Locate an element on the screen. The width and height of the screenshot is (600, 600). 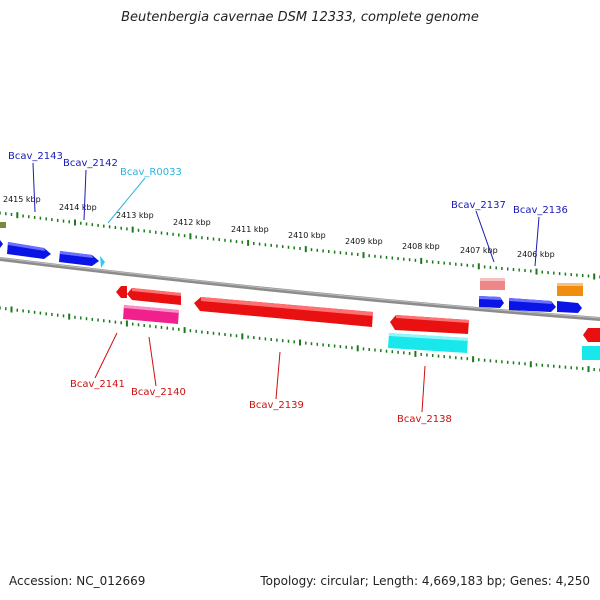
kbp-label: 2414 kbp is located at coordinates (78, 207).